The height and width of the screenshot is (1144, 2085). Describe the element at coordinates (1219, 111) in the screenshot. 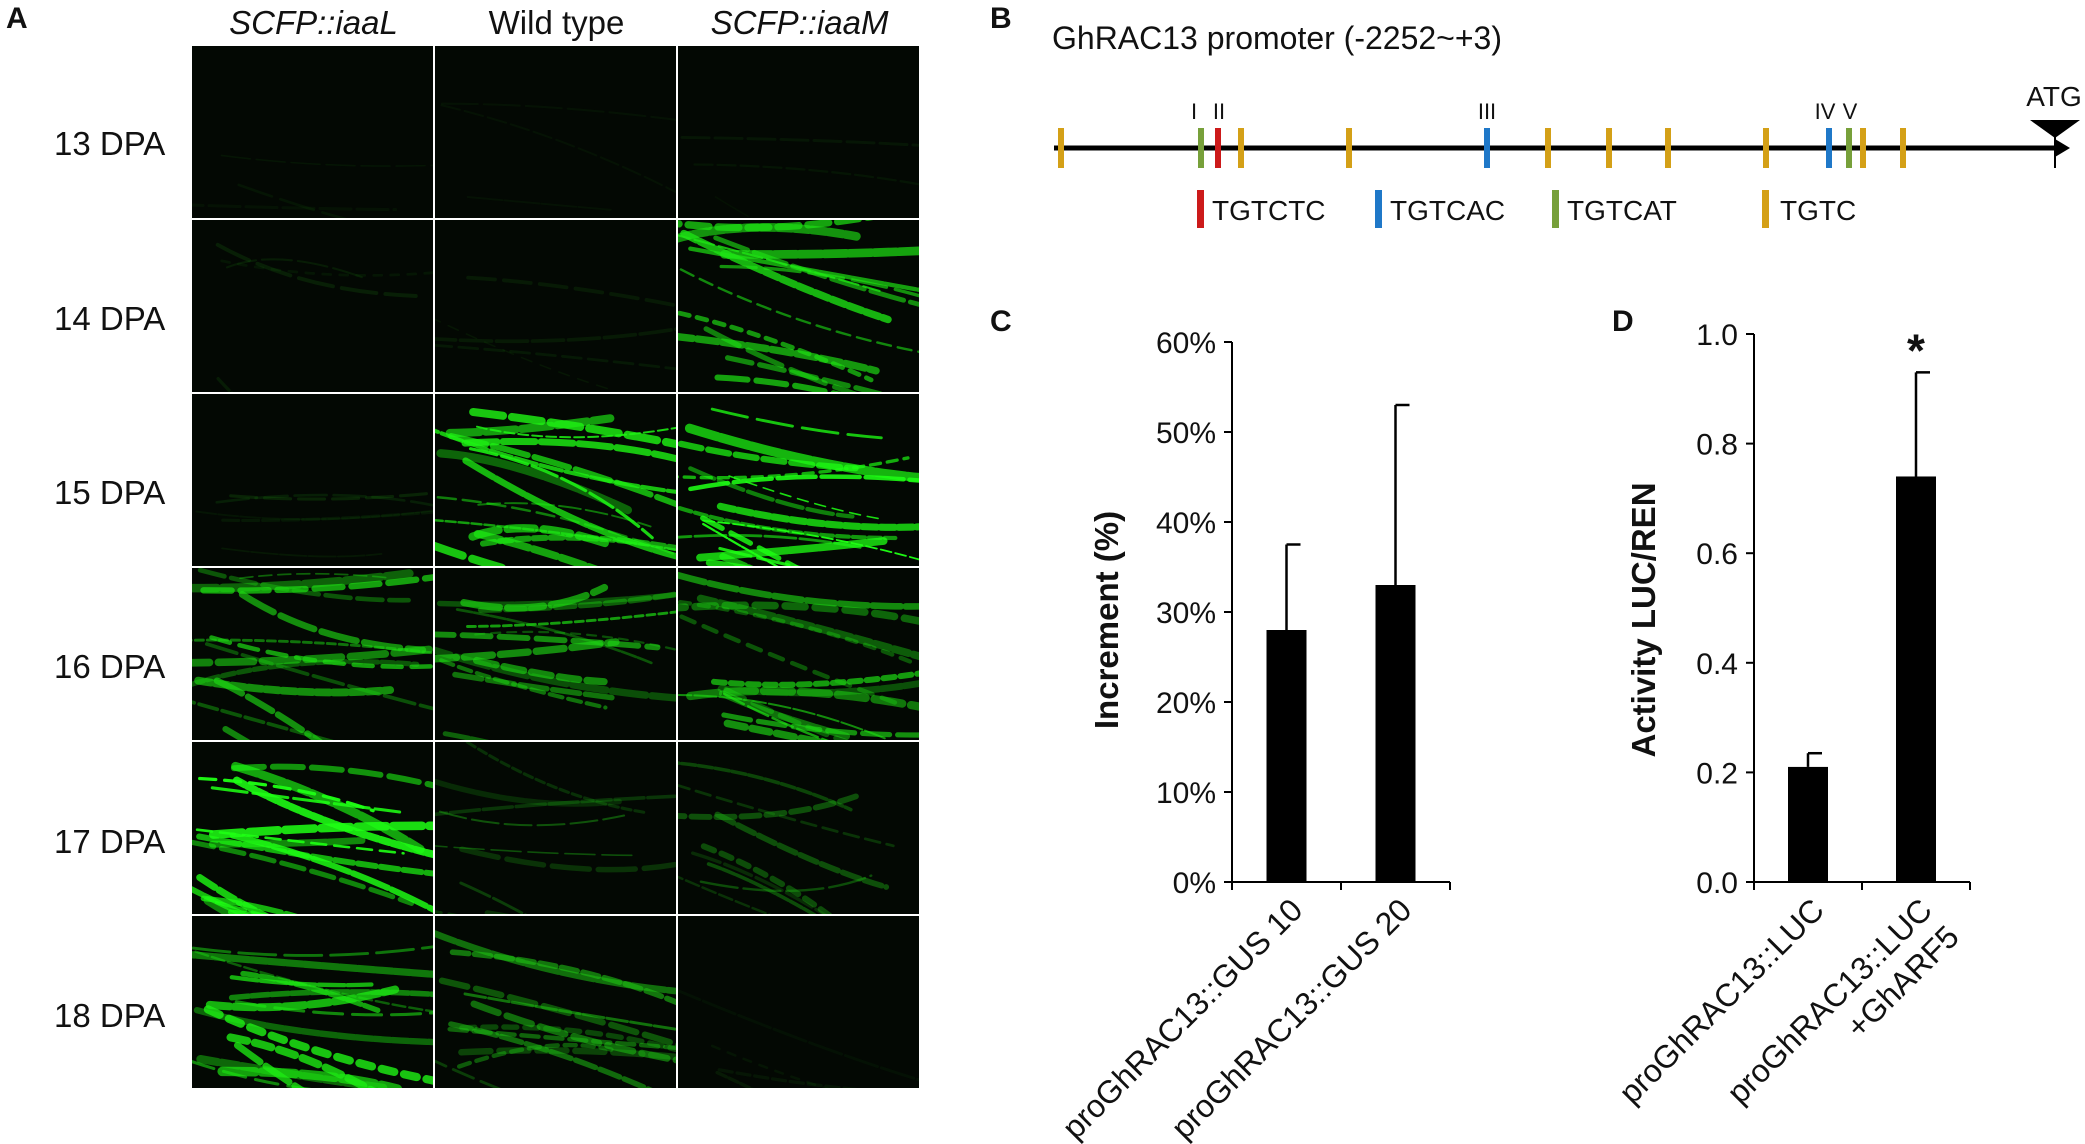

I see `motif-label-ii: II` at that location.